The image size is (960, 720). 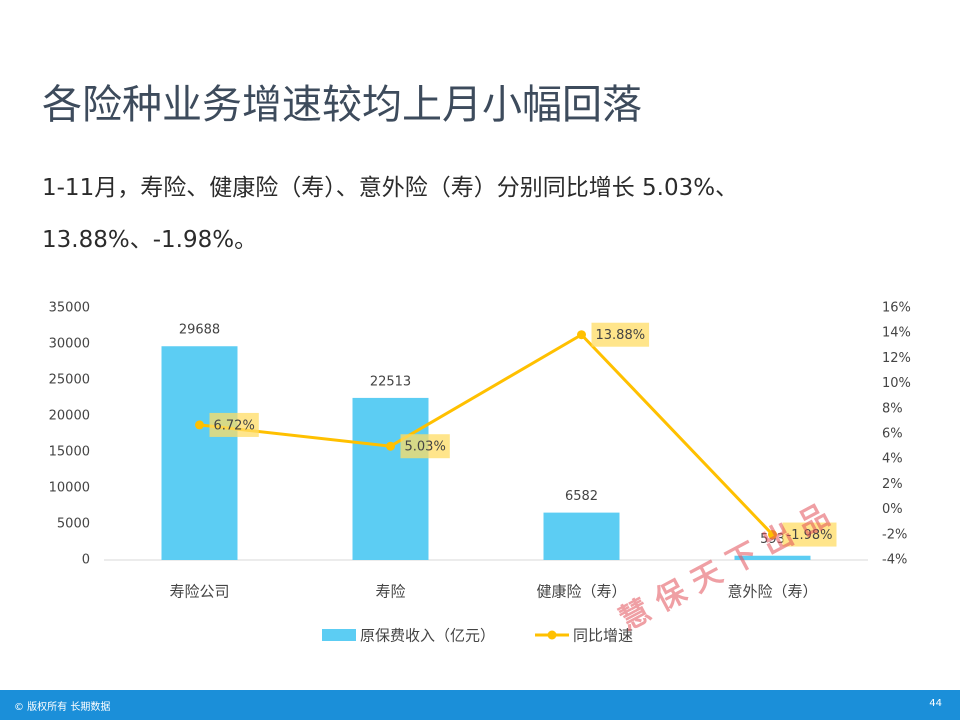 I want to click on value-label: 6.72%, so click(x=234, y=424).